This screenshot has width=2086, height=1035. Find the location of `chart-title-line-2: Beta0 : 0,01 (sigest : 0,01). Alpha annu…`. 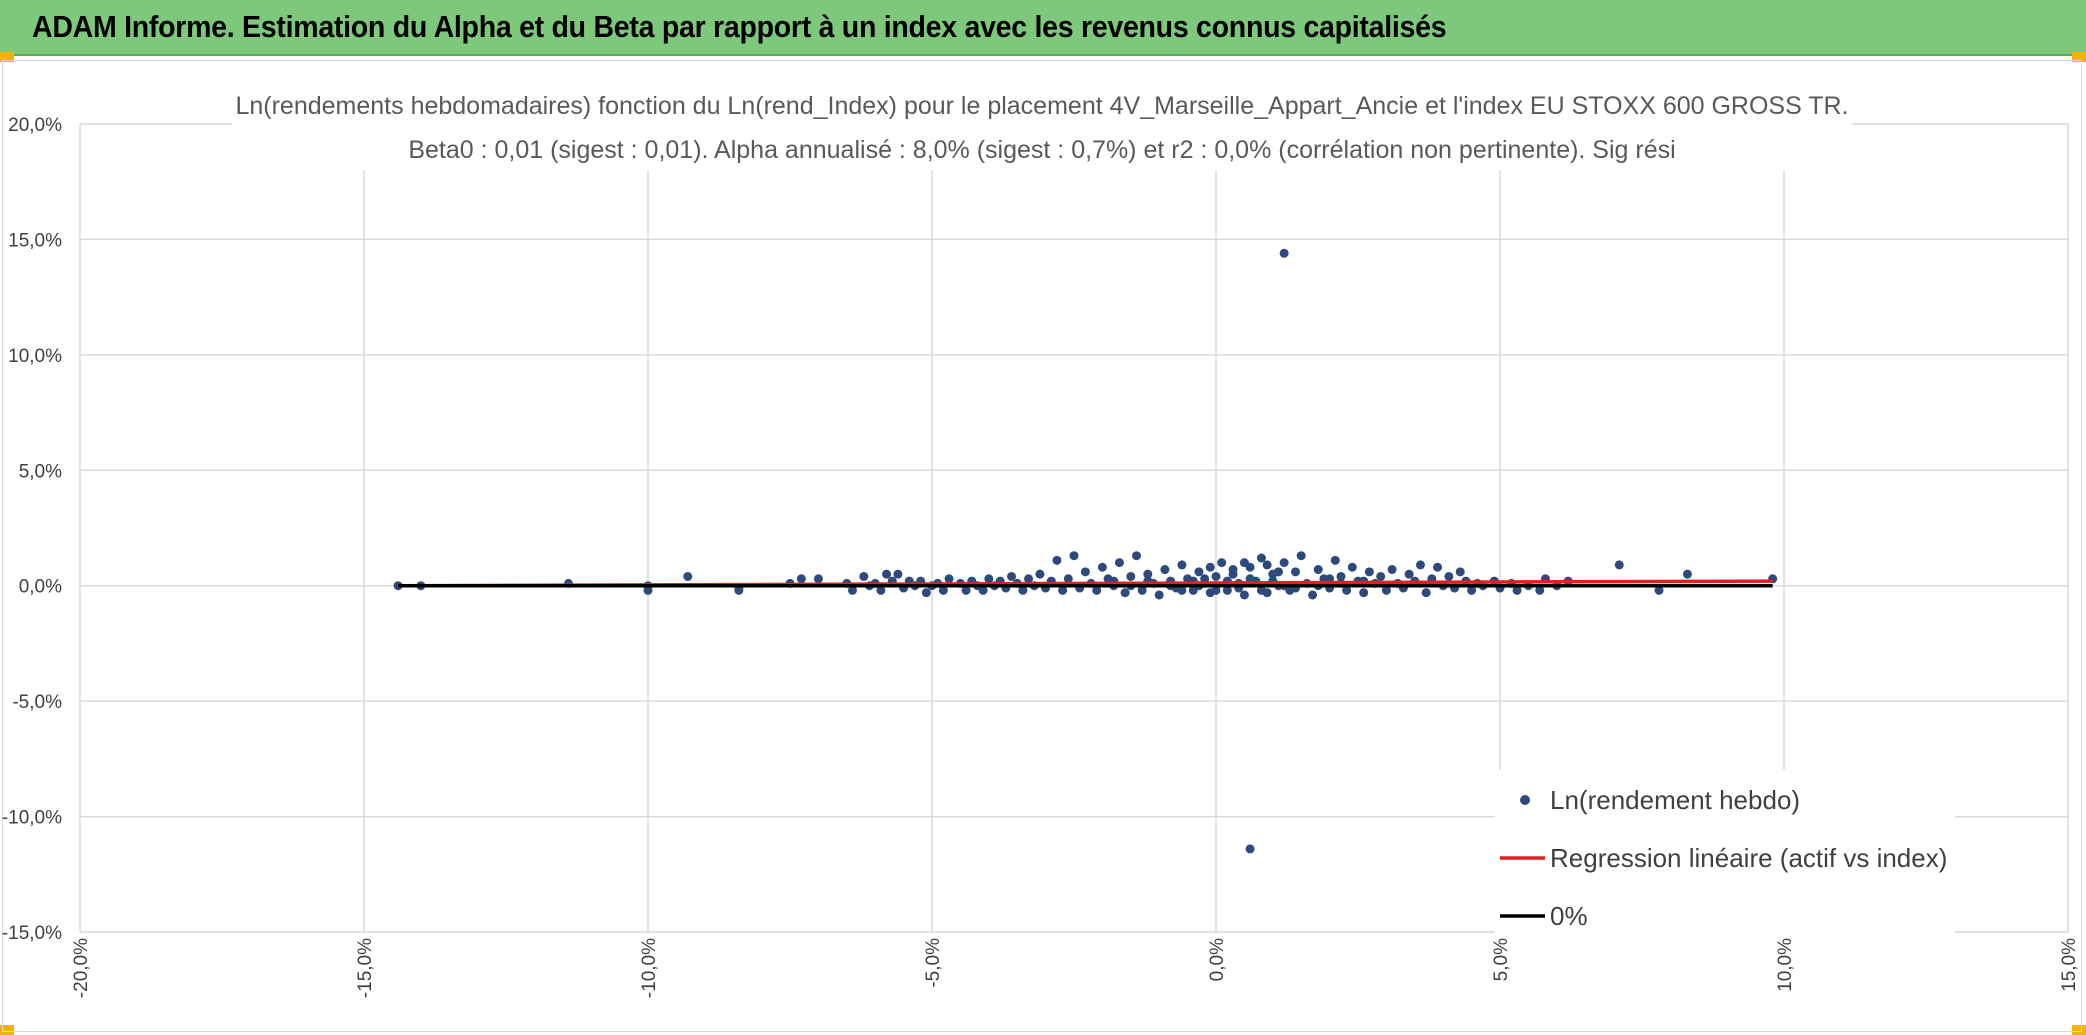

chart-title-line-2: Beta0 : 0,01 (sigest : 0,01). Alpha annu… is located at coordinates (1041, 150).